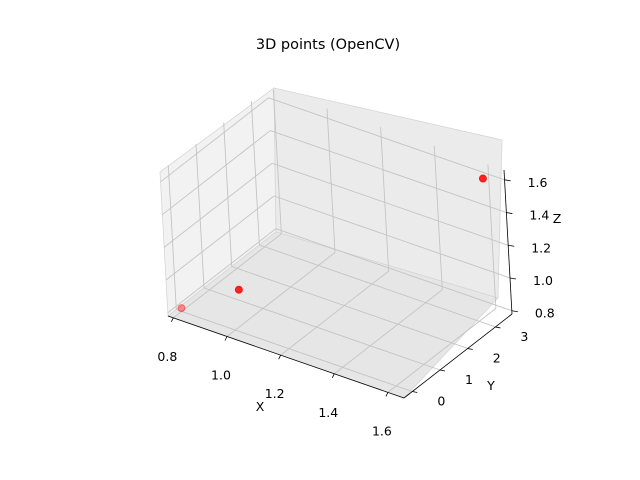  I want to click on z-axis-line, so click(508, 242).